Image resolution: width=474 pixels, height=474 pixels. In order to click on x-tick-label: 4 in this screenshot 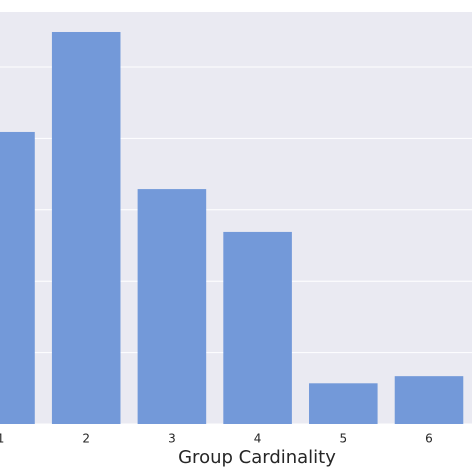, I will do `click(258, 439)`.